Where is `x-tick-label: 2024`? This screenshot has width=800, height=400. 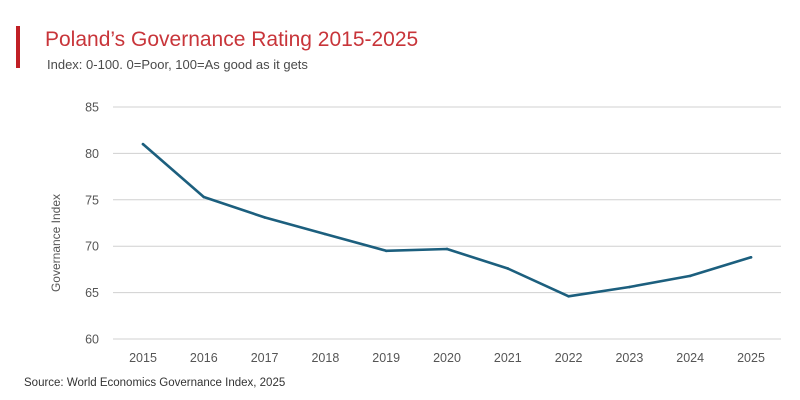 x-tick-label: 2024 is located at coordinates (690, 358).